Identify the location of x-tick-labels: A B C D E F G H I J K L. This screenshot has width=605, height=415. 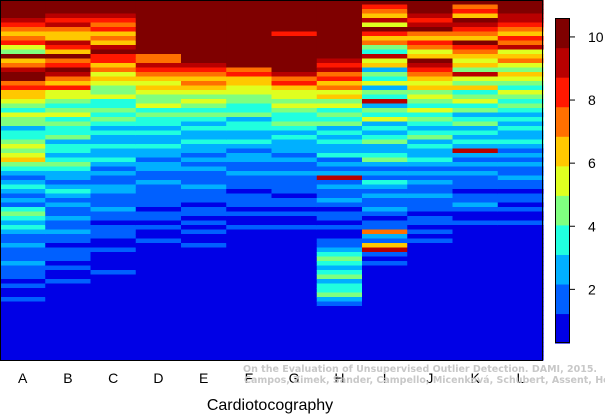
(271, 378).